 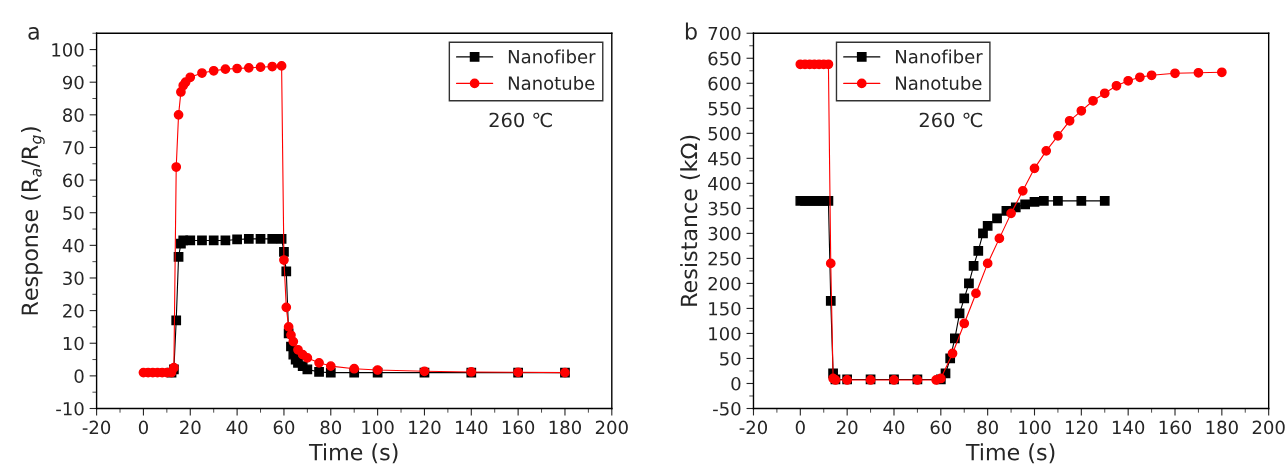 What do you see at coordinates (724, 233) in the screenshot?
I see `y-tick-label: 300` at bounding box center [724, 233].